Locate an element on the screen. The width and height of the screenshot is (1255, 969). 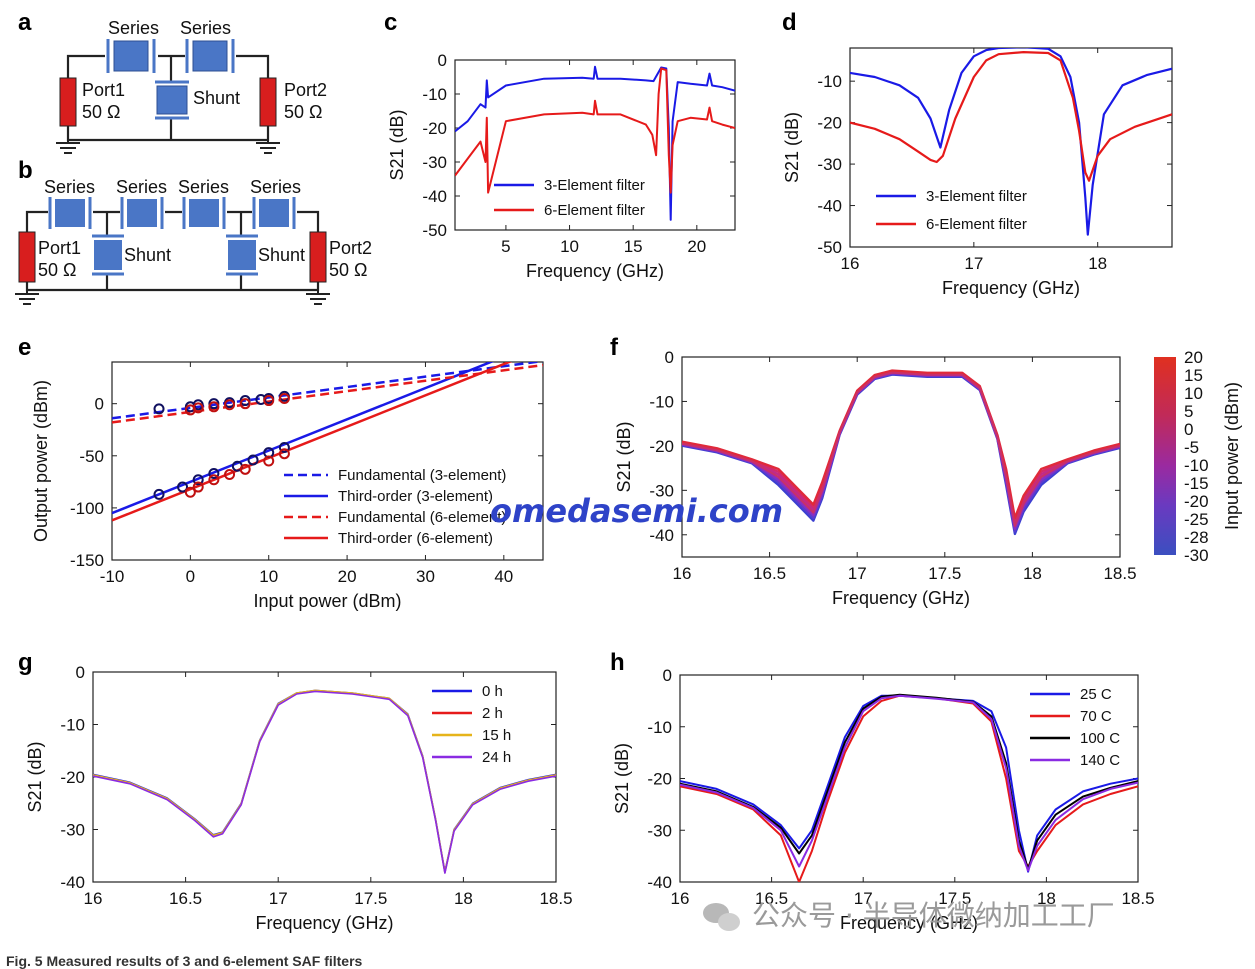
series-resonator-a2 is located at coordinates (210, 56).